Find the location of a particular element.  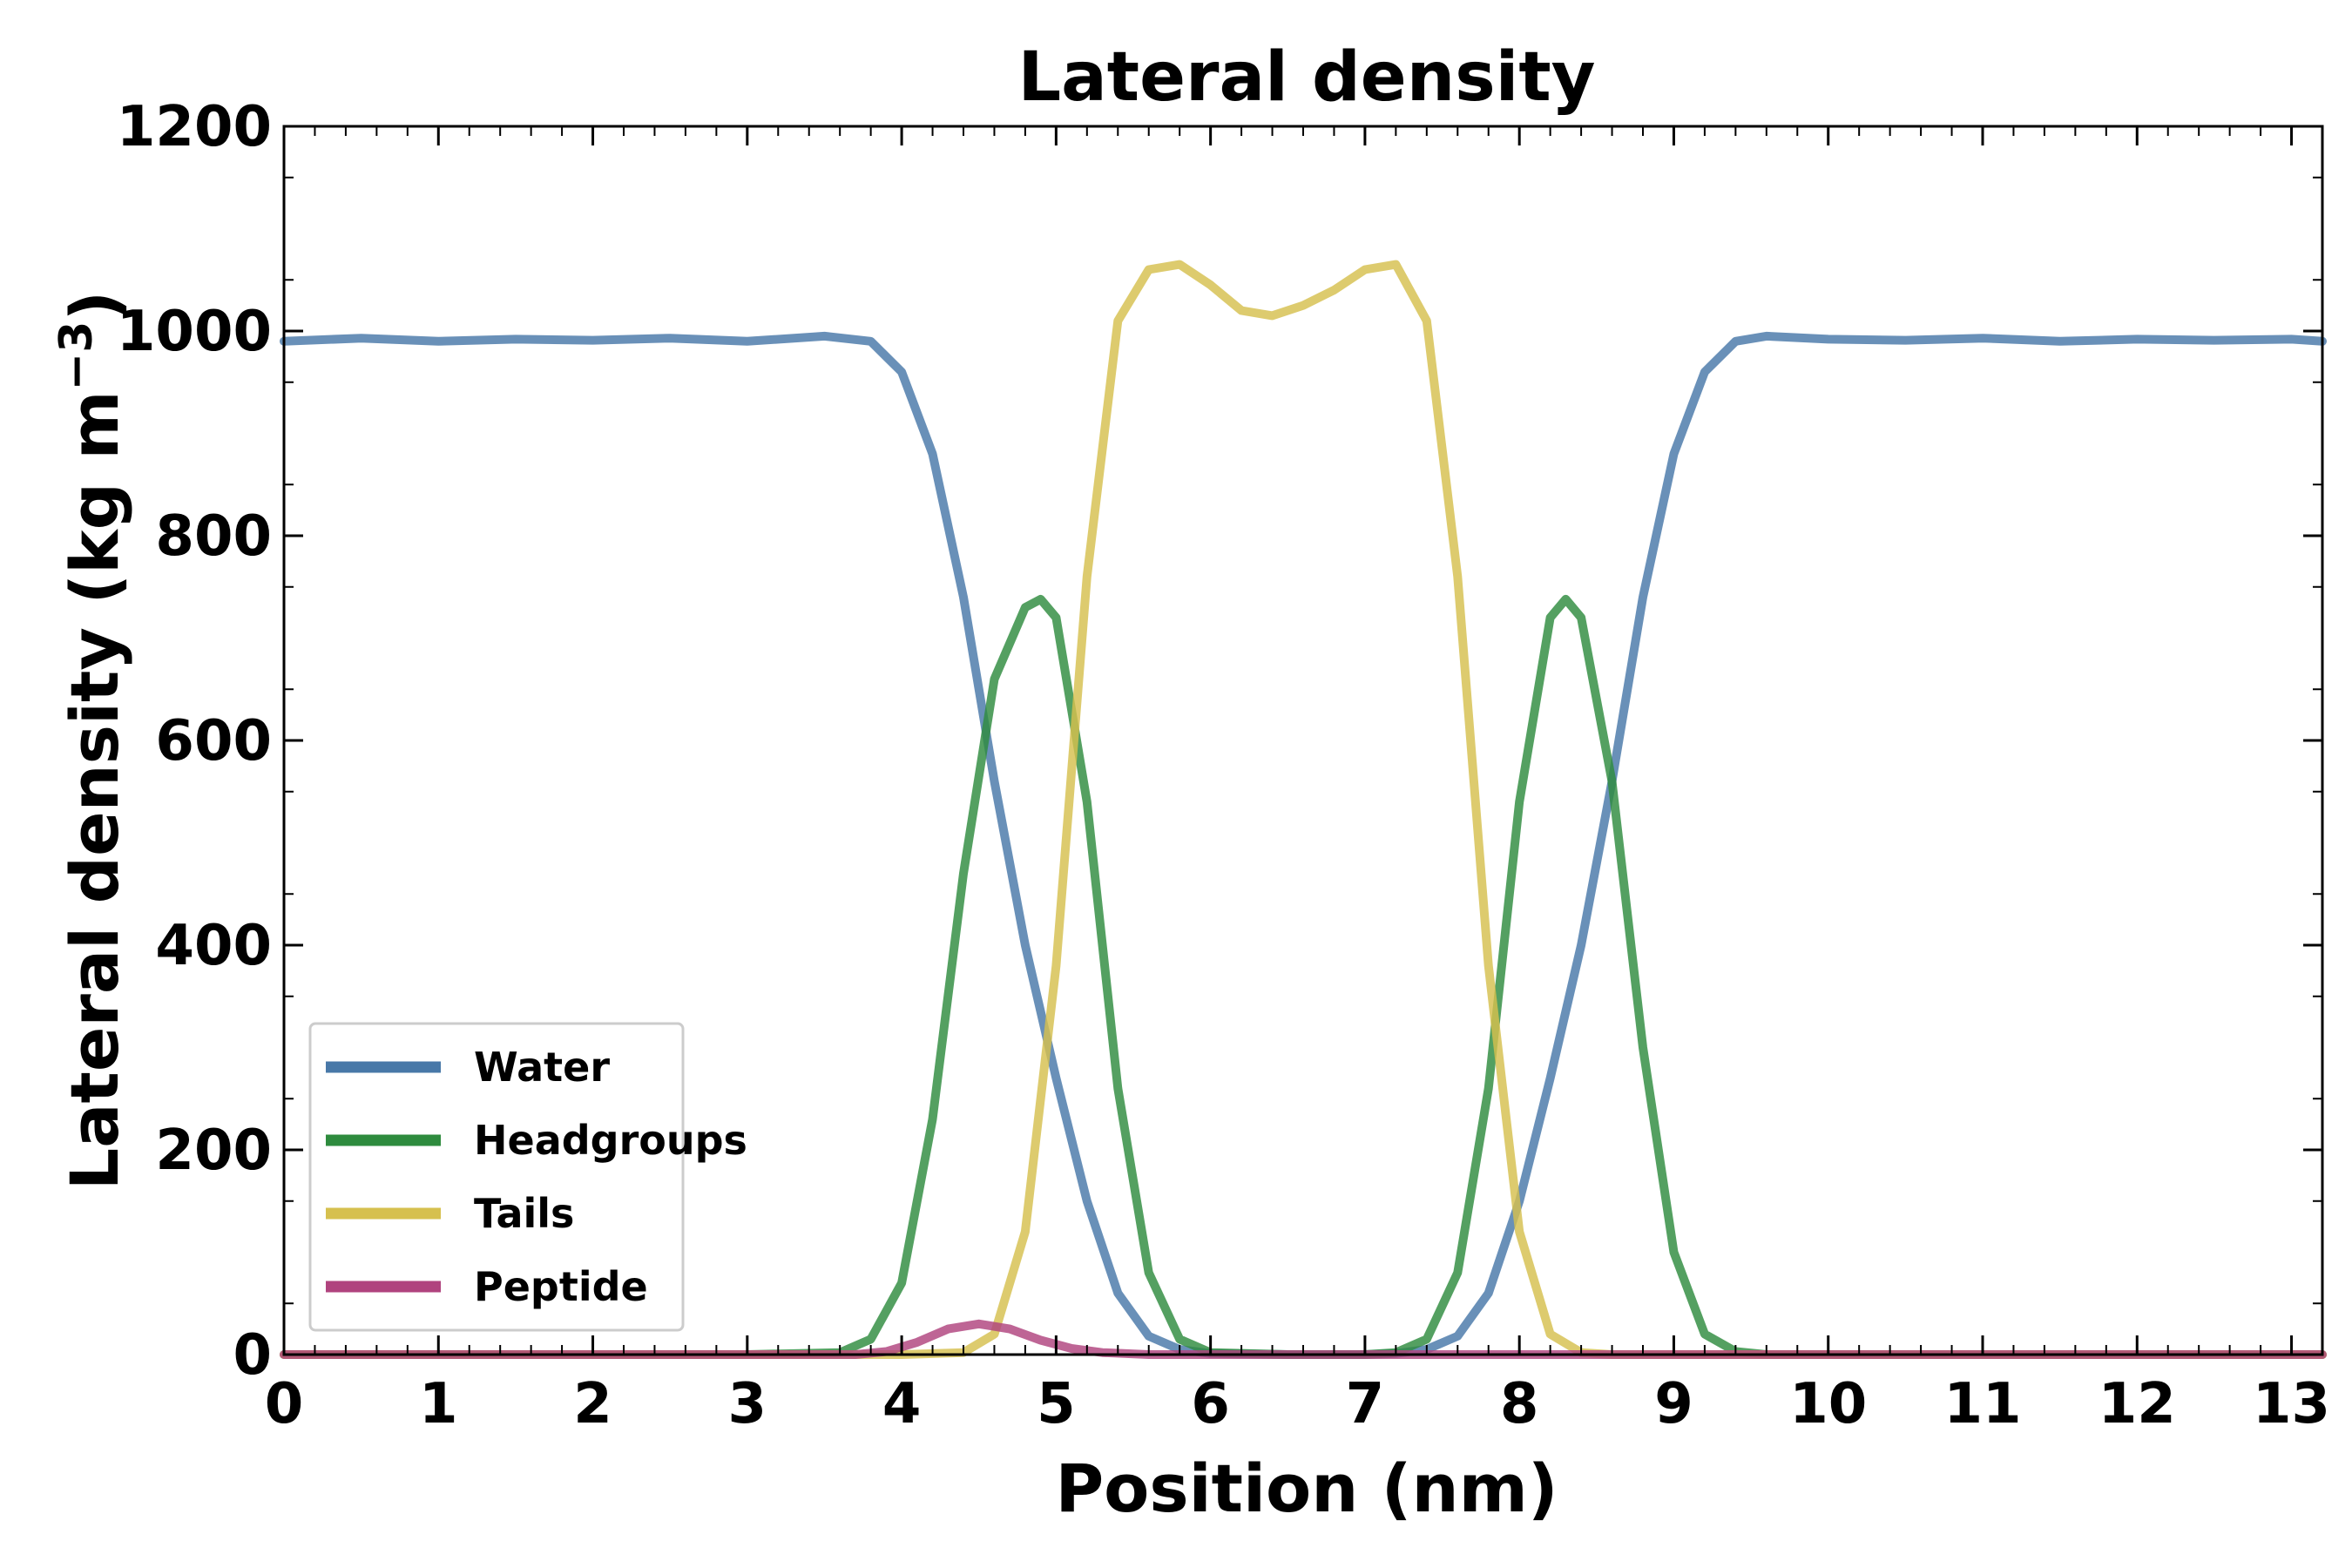

legend-label-tails: Tails is located at coordinates (524, 1213).